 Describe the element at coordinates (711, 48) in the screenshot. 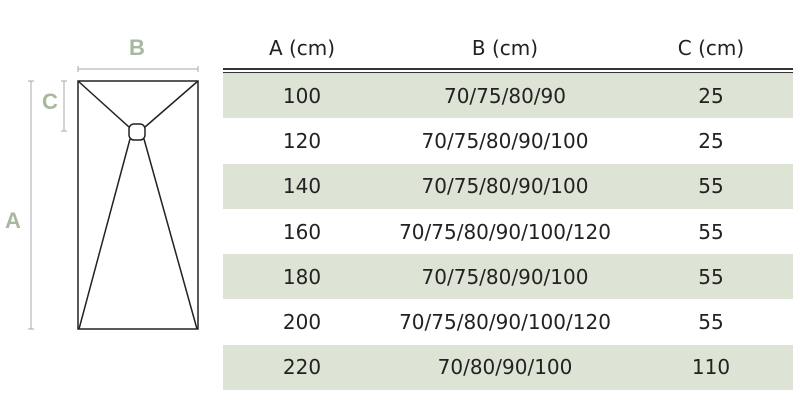

I see `header-c: C (cm)` at that location.